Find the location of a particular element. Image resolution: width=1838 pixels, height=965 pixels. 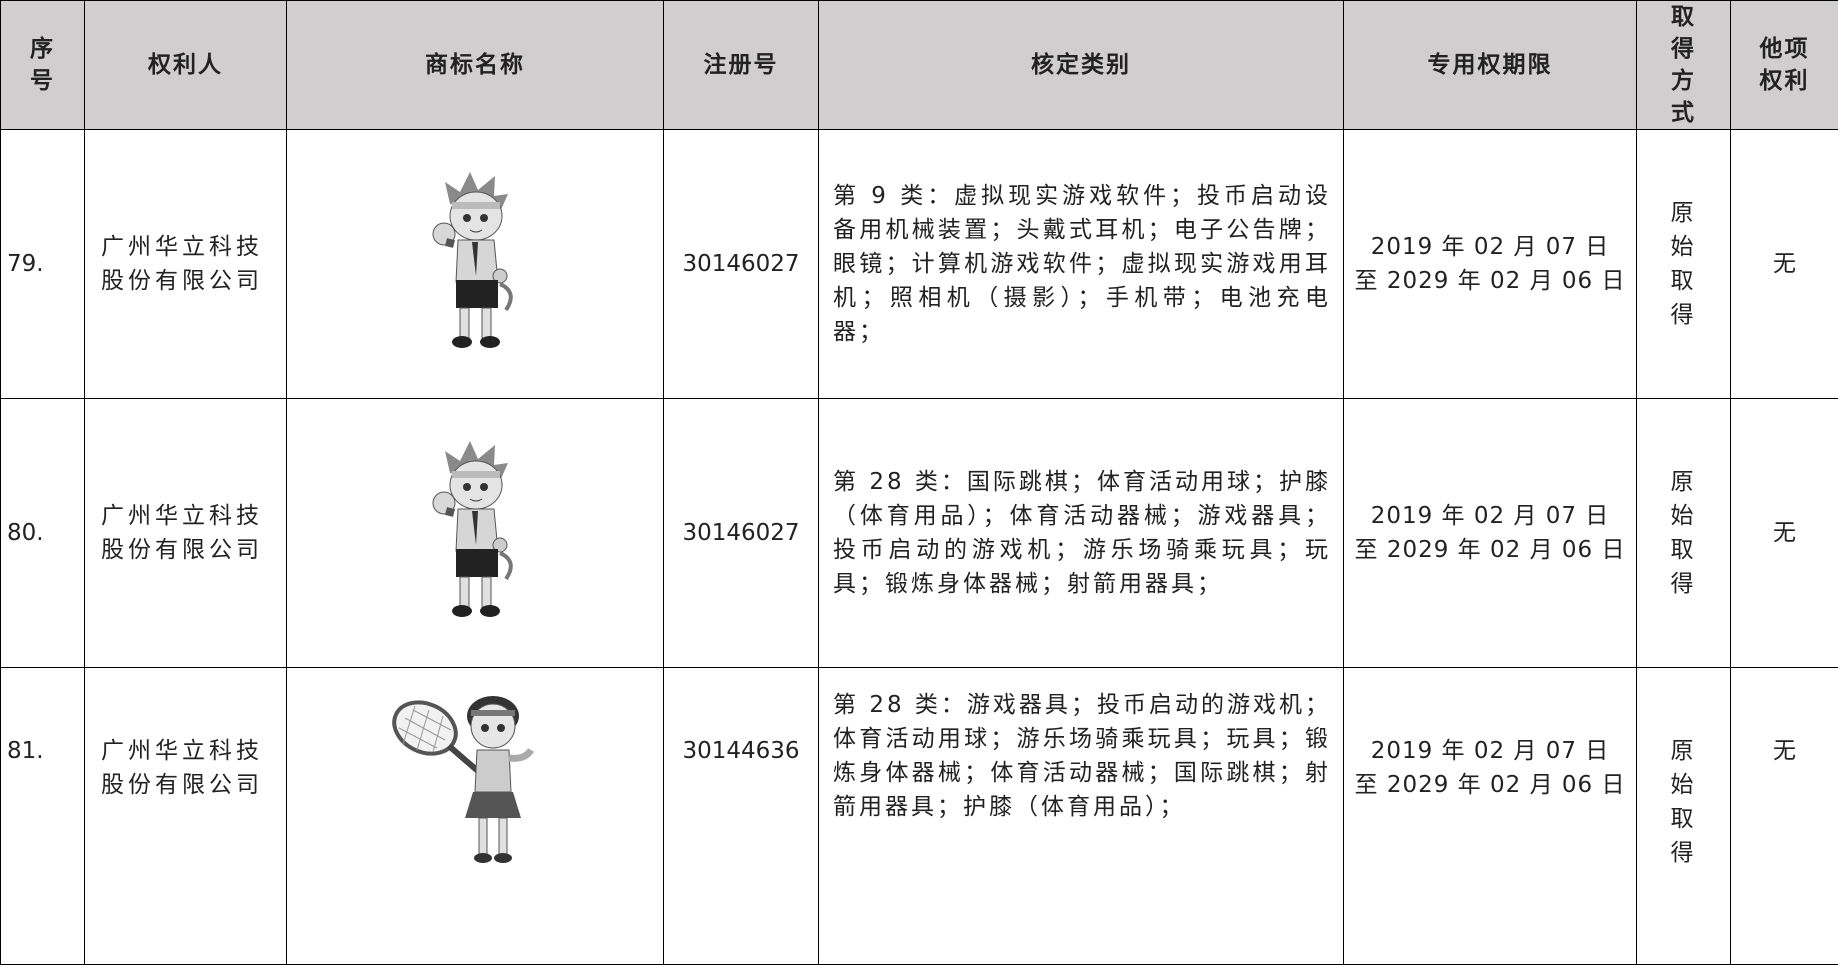

header-cell: 专用权期限 is located at coordinates (1490, 65).